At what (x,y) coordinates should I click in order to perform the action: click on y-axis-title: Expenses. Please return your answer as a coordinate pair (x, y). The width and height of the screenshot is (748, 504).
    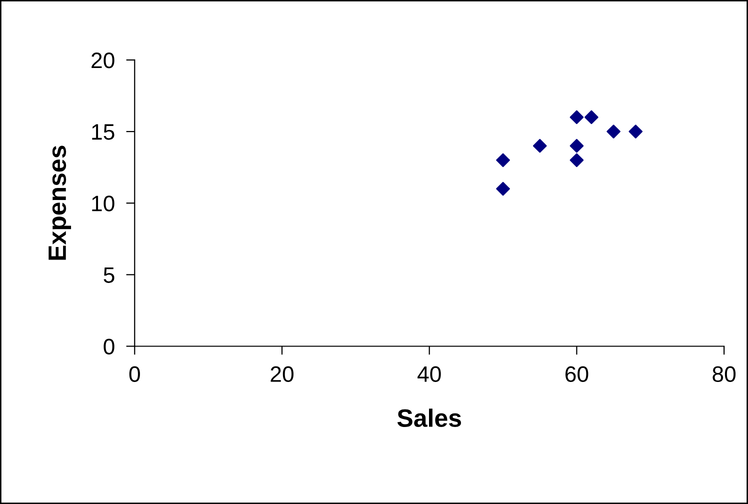
    Looking at the image, I should click on (60, 203).